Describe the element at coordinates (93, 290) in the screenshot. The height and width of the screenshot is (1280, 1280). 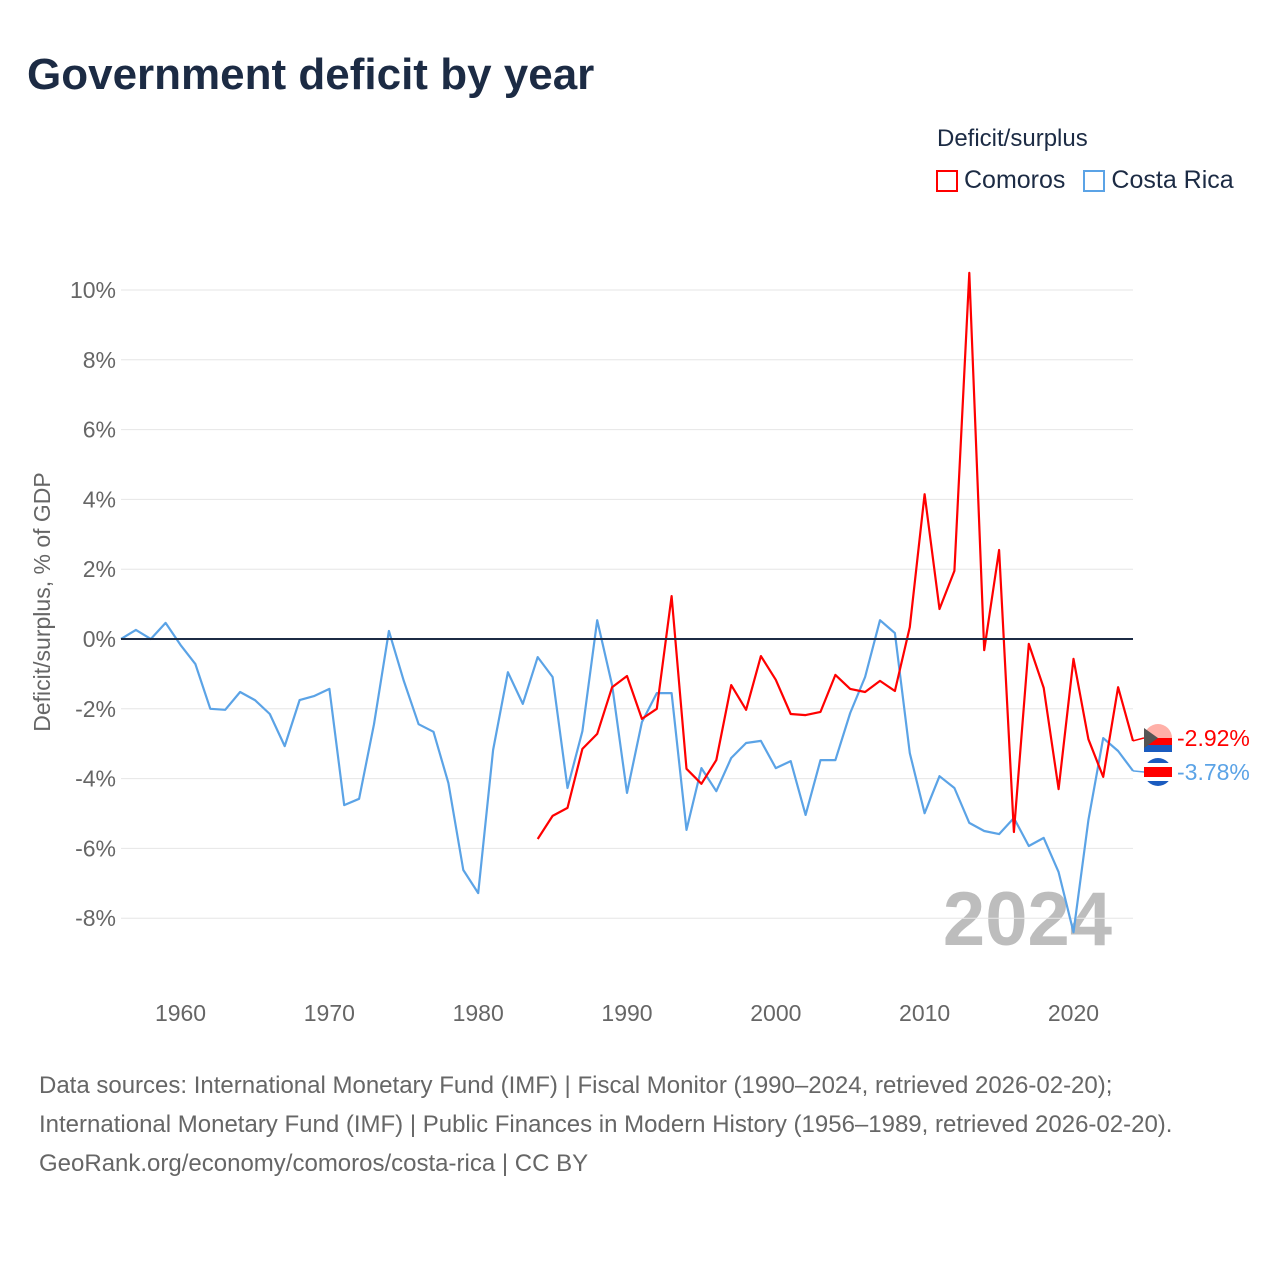
I see `y-tick-label: 10%` at that location.